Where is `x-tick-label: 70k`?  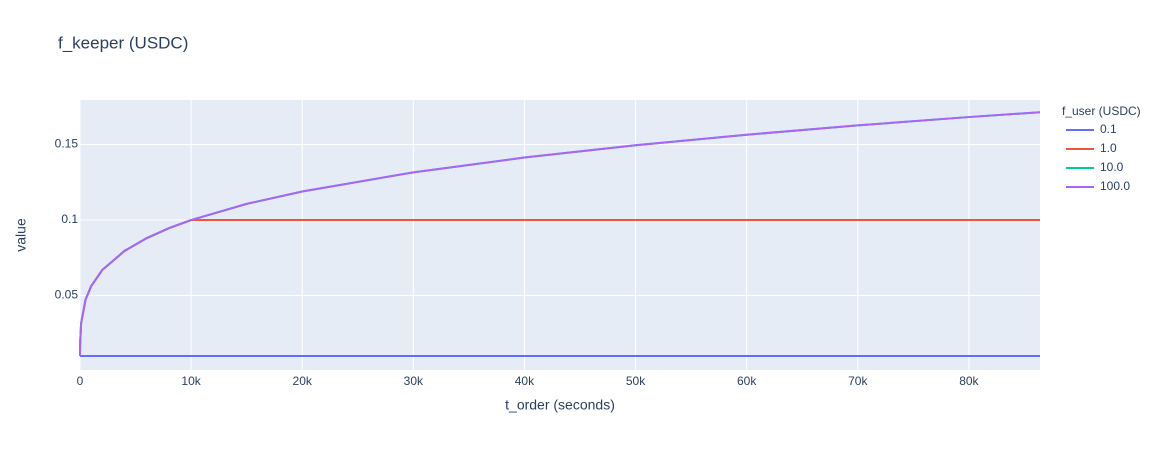
x-tick-label: 70k is located at coordinates (858, 381).